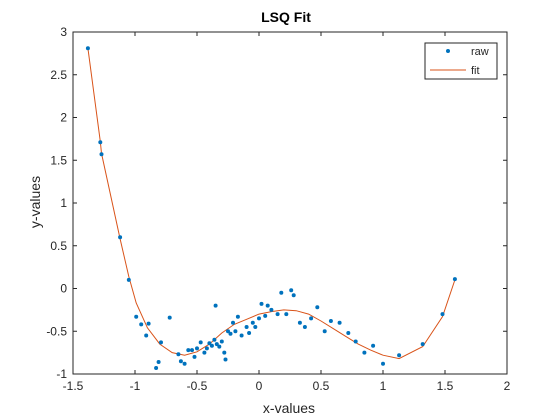 This screenshot has width=560, height=420. What do you see at coordinates (63, 289) in the screenshot?
I see `y-tick-label: 0` at bounding box center [63, 289].